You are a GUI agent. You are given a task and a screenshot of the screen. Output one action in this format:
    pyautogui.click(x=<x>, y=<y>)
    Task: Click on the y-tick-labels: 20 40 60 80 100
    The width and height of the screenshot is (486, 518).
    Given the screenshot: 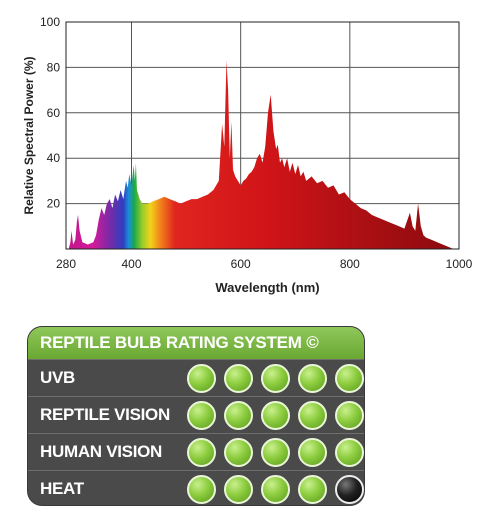 What is the action you would take?
    pyautogui.click(x=50, y=113)
    